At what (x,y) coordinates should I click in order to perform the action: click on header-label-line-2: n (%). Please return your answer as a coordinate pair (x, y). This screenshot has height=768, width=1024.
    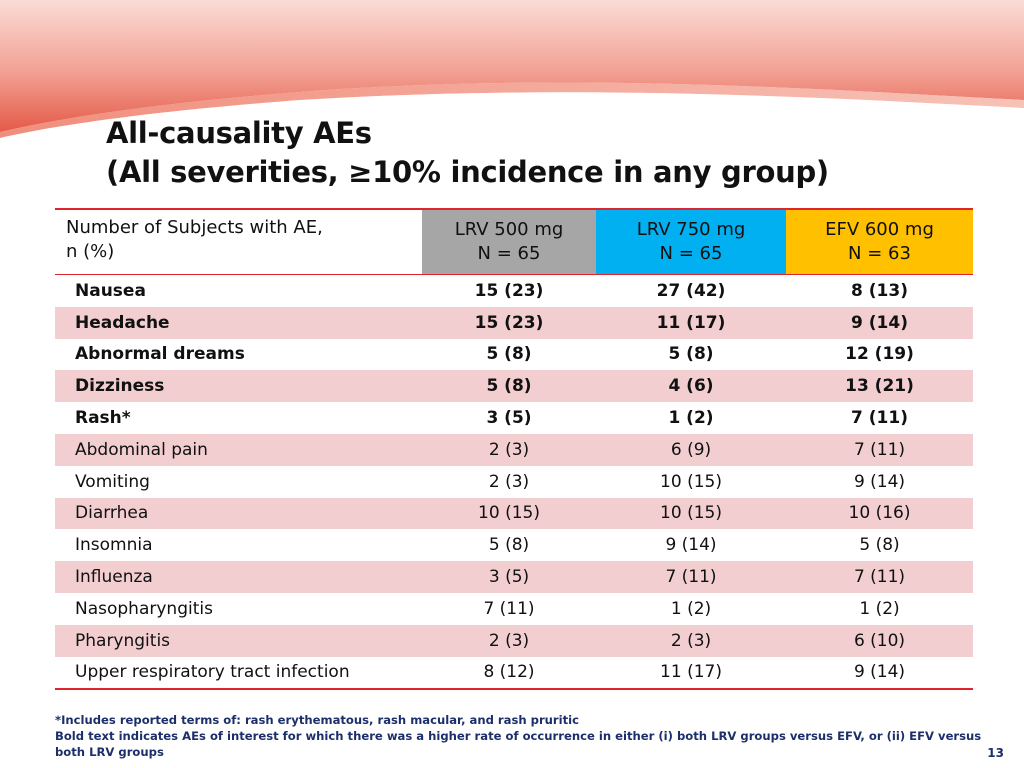
    Looking at the image, I should click on (90, 251).